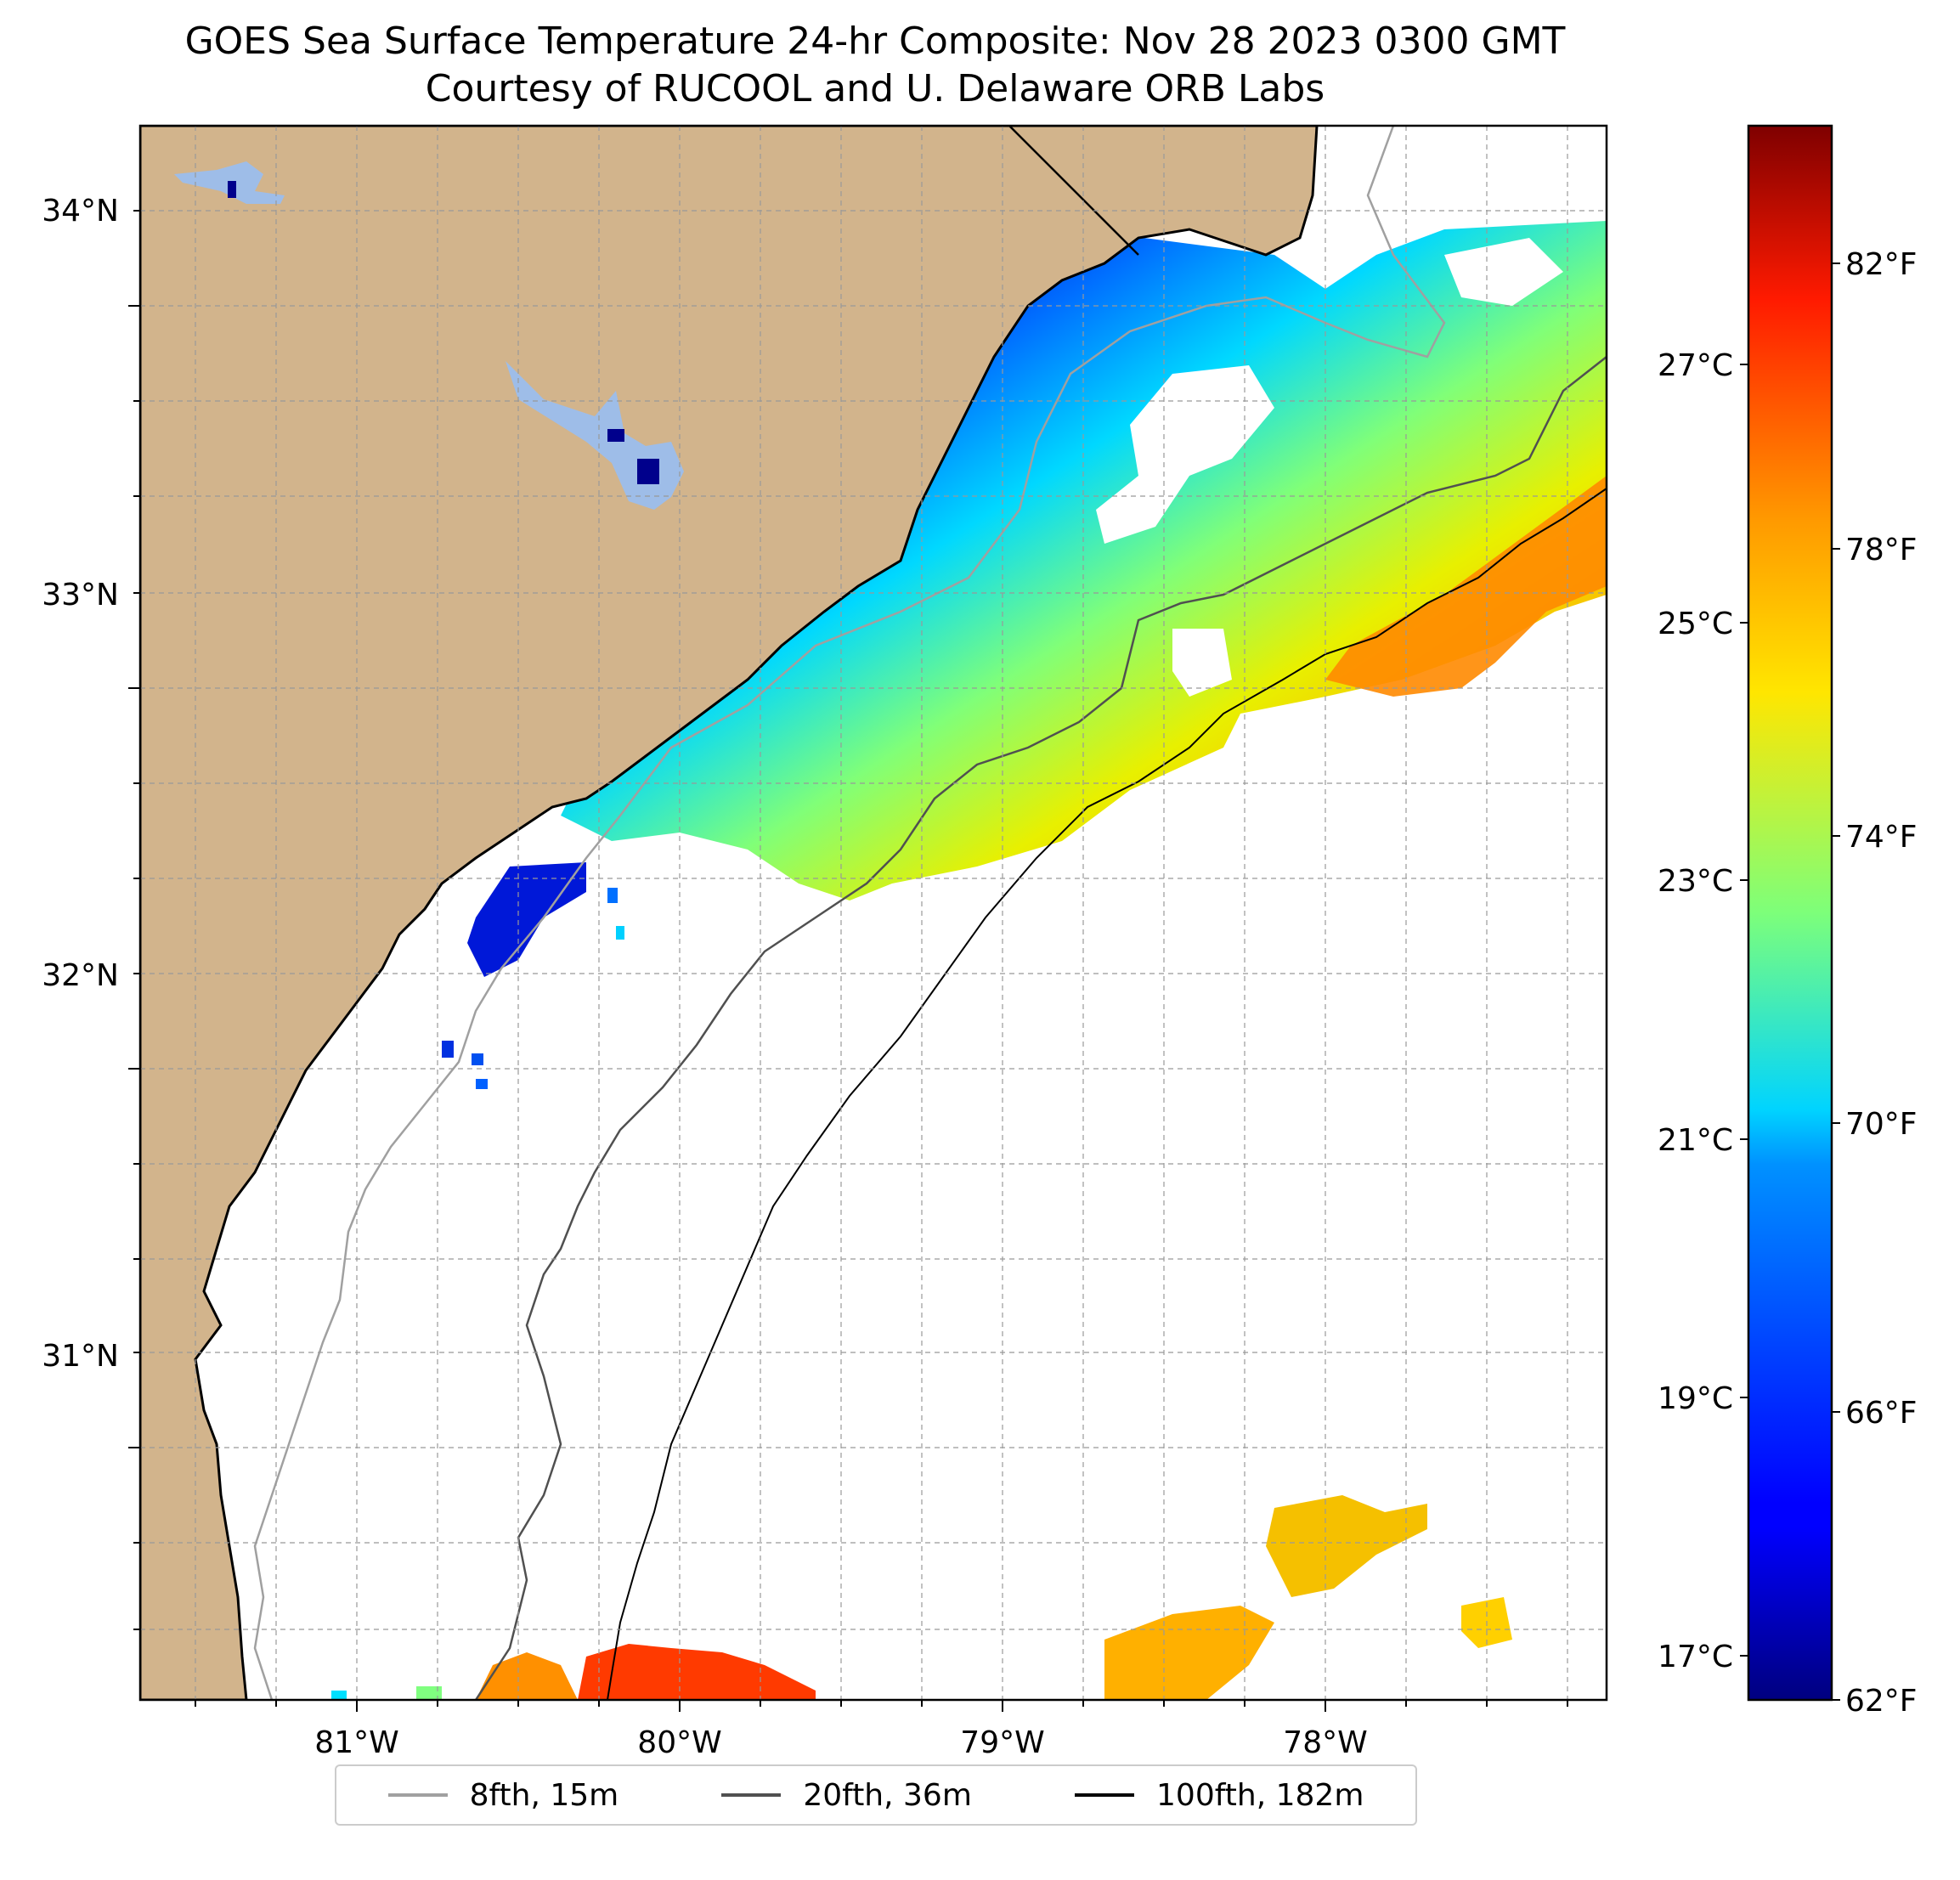 This screenshot has height=1880, width=1960. What do you see at coordinates (544, 1795) in the screenshot?
I see `legend-label: 8fth, 15m` at bounding box center [544, 1795].